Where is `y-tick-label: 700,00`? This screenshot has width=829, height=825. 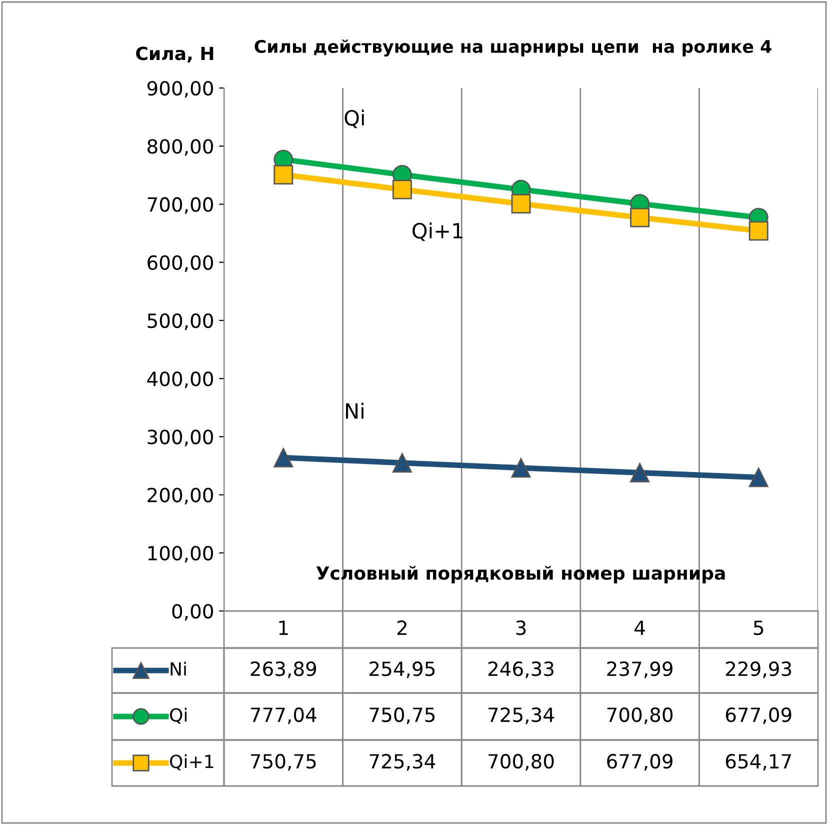 y-tick-label: 700,00 is located at coordinates (180, 205).